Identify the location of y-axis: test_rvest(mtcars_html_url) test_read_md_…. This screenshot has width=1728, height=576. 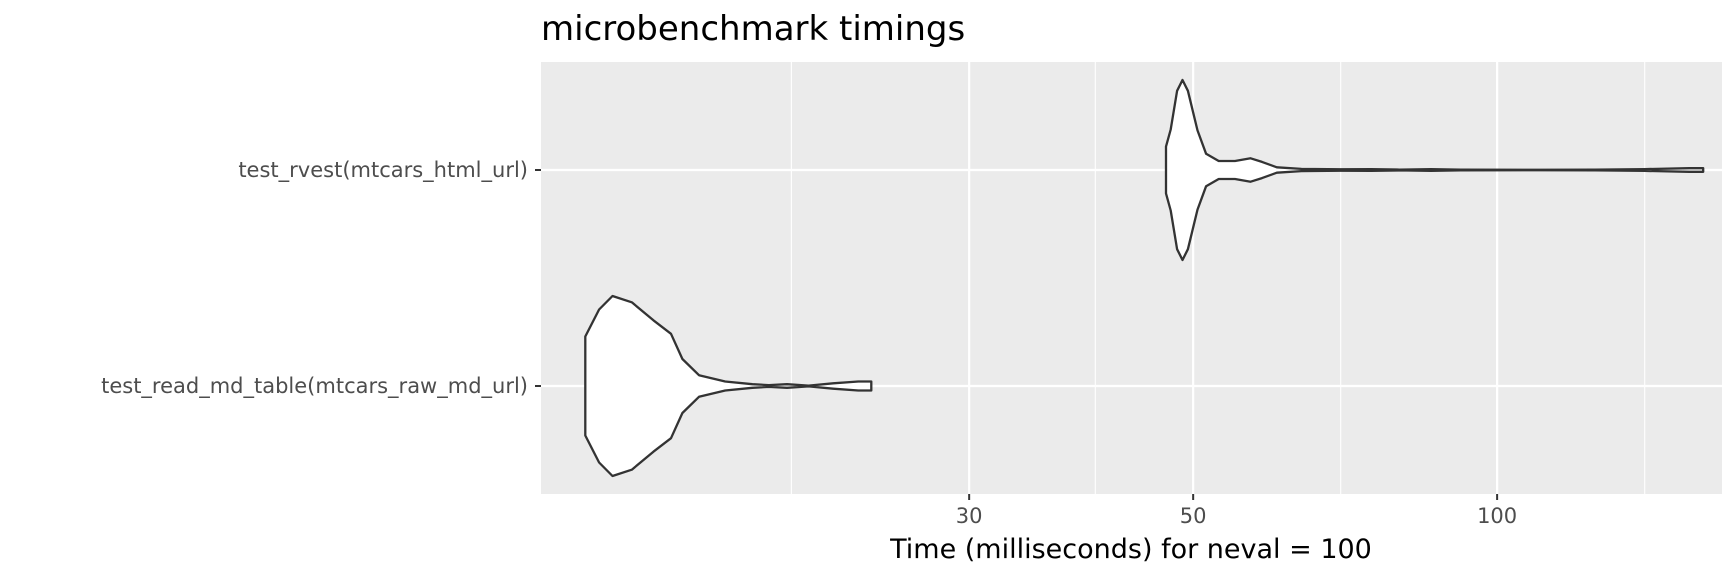
(321, 278).